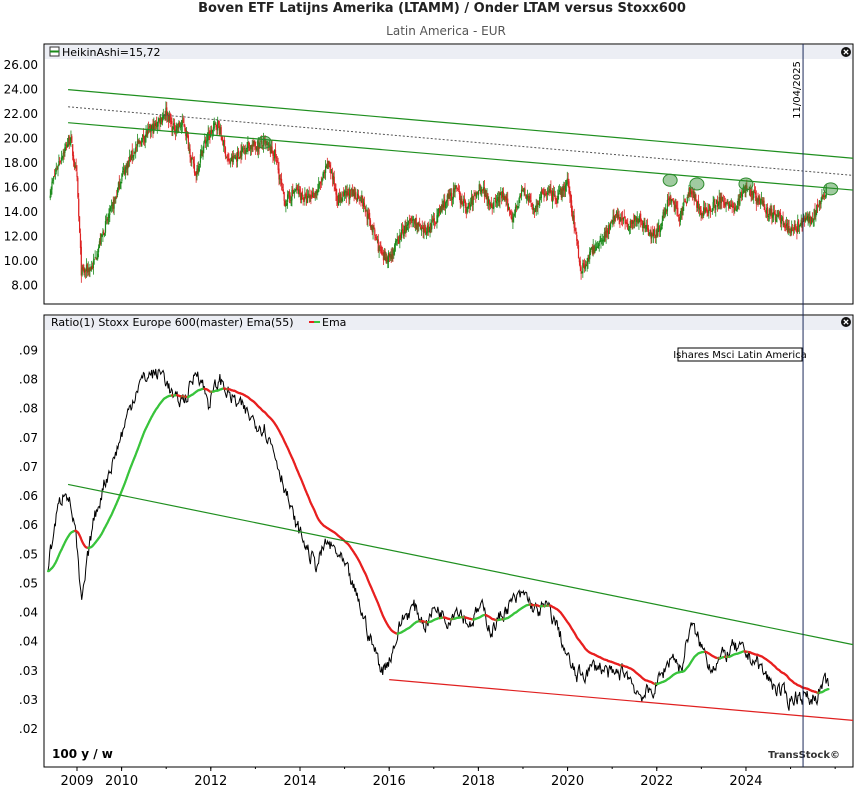  Describe the element at coordinates (24, 286) in the screenshot. I see `price-y-tick-label: 8.00` at that location.